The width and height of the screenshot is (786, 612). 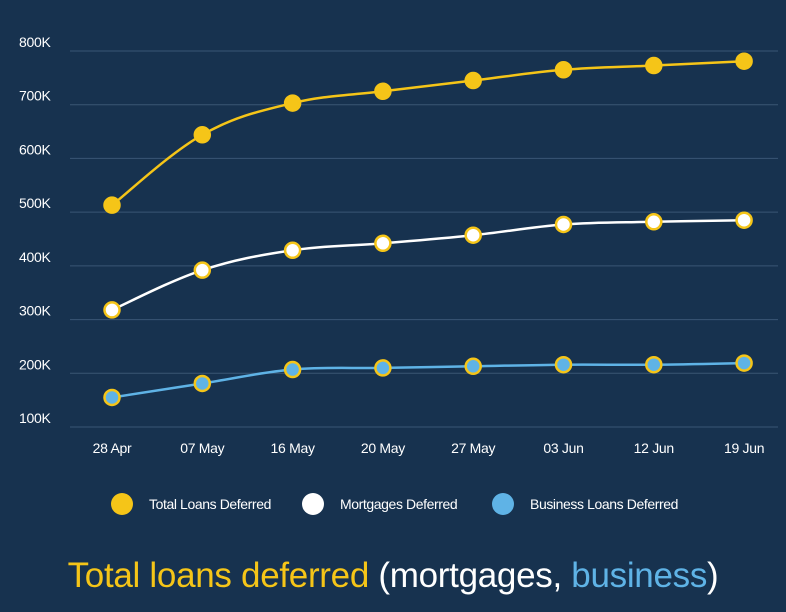 I want to click on y-tick-label: 100K, so click(x=35, y=418).